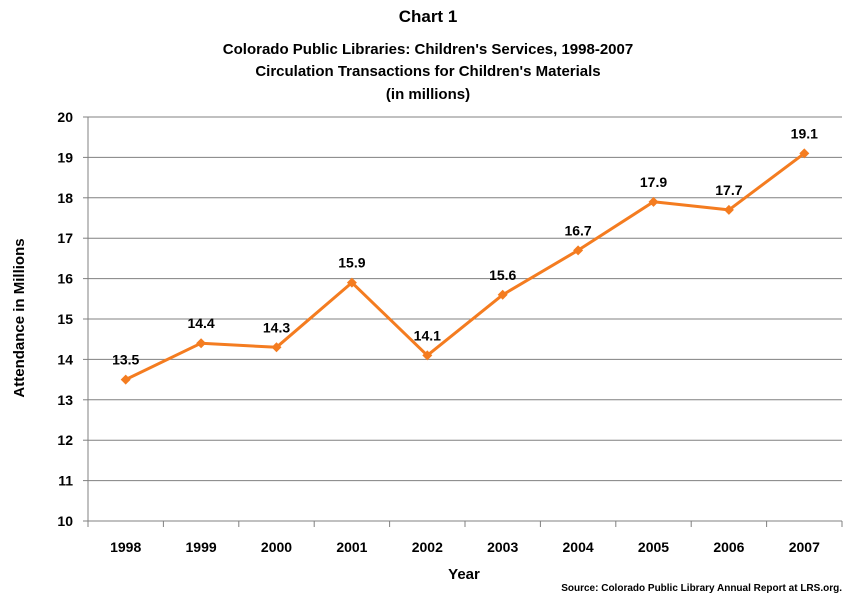 The image size is (856, 609). What do you see at coordinates (65, 481) in the screenshot?
I see `y-tick-label-11: 11` at bounding box center [65, 481].